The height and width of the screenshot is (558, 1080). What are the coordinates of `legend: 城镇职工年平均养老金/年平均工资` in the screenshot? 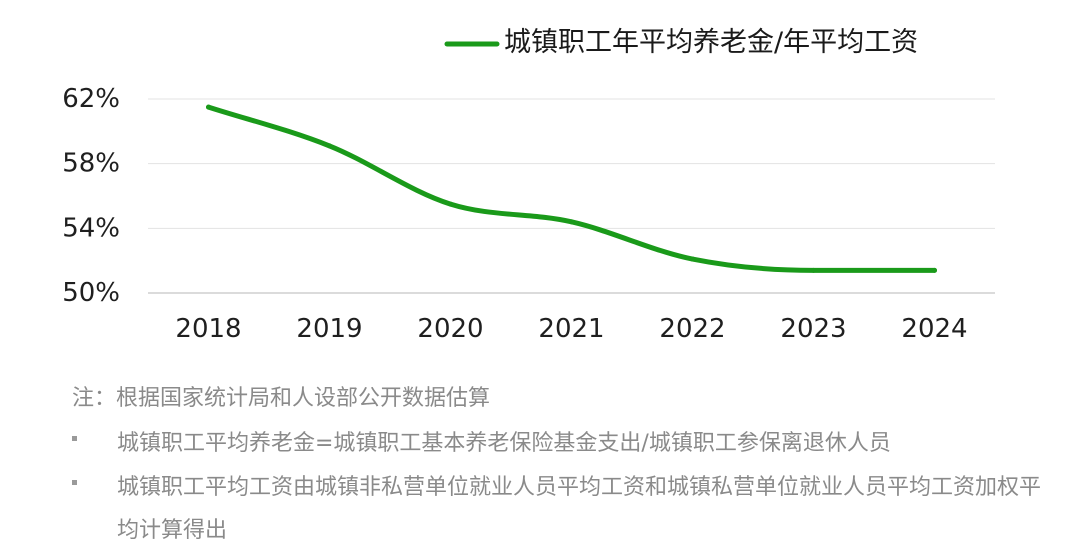 It's located at (681, 42).